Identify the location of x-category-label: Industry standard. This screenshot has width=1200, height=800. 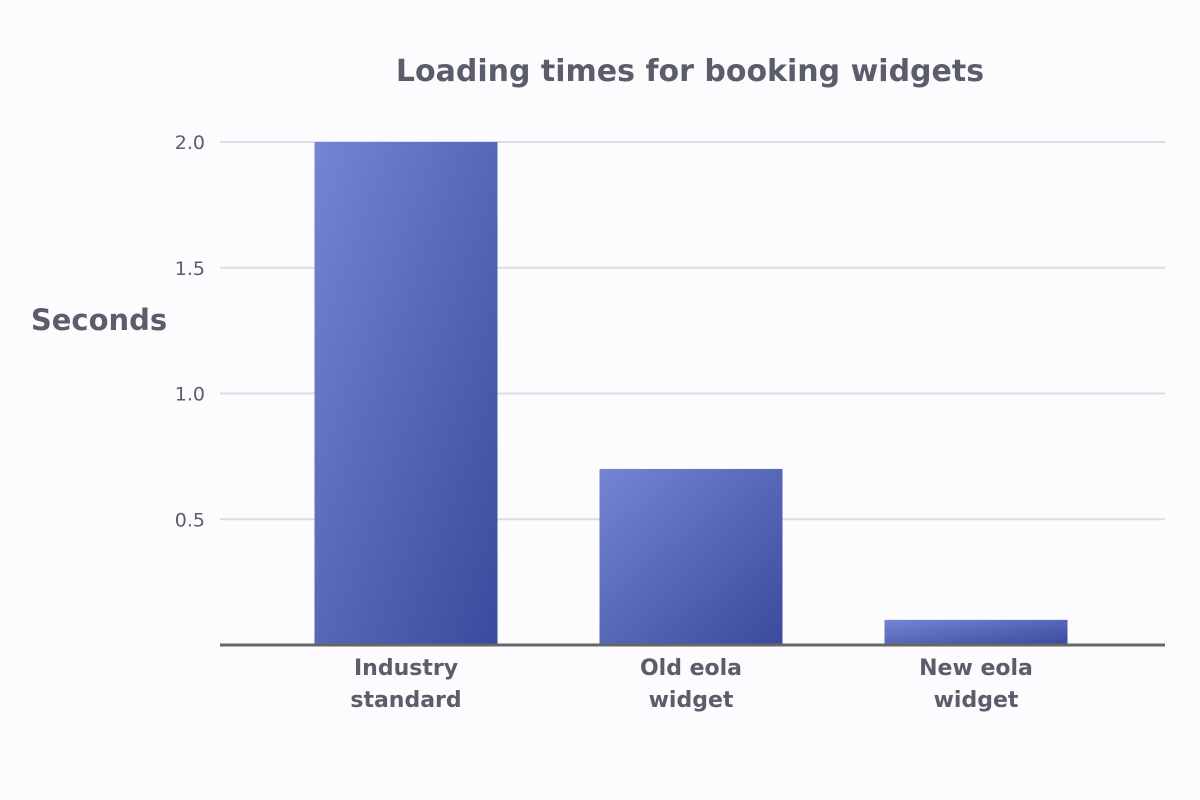
(405, 684).